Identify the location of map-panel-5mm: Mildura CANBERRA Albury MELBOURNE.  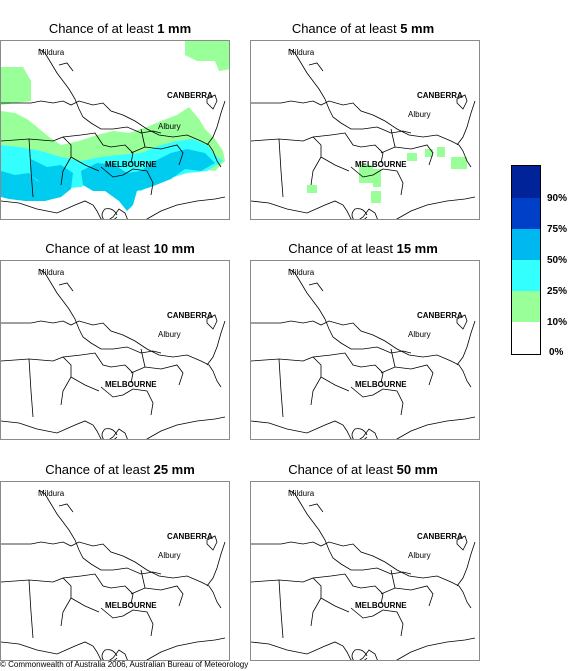
(365, 130).